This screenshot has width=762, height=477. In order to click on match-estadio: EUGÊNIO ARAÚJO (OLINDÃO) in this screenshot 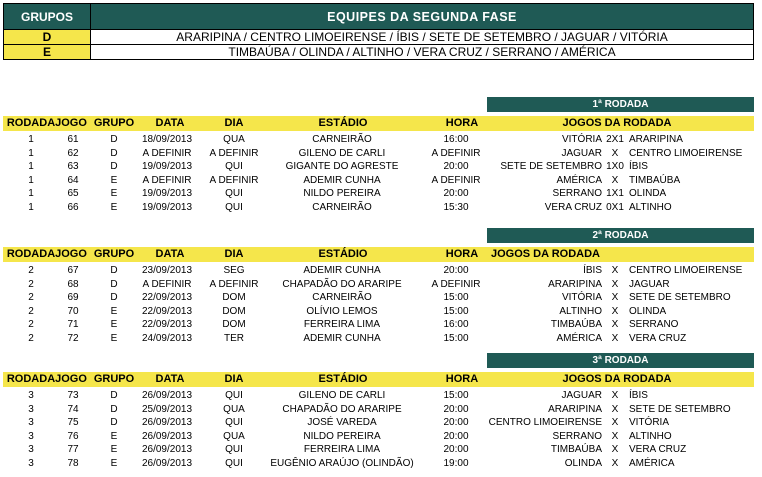, I will do `click(342, 463)`.